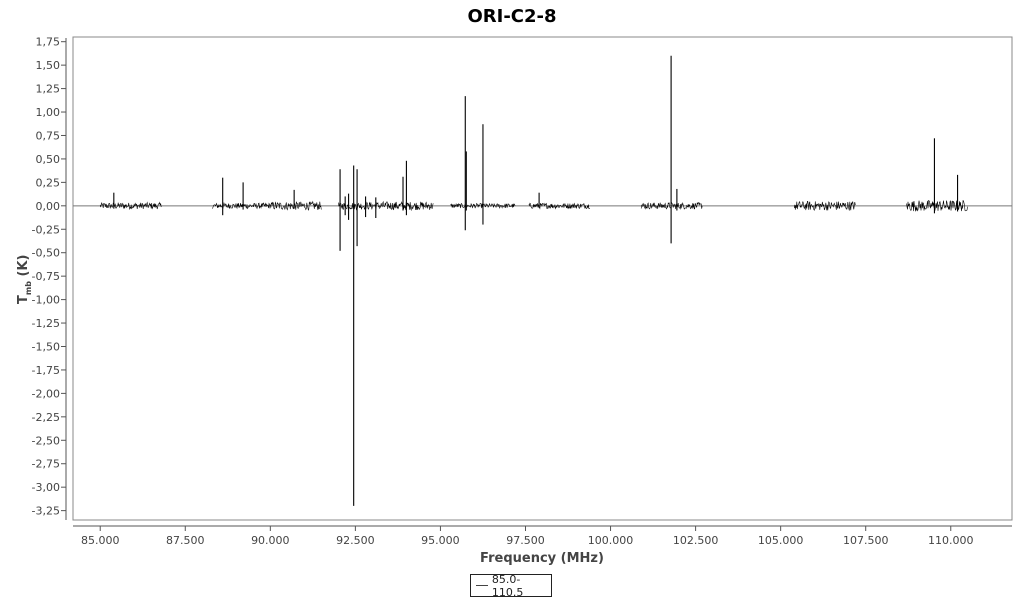  I want to click on x-tick-label: 107.500, so click(866, 540).